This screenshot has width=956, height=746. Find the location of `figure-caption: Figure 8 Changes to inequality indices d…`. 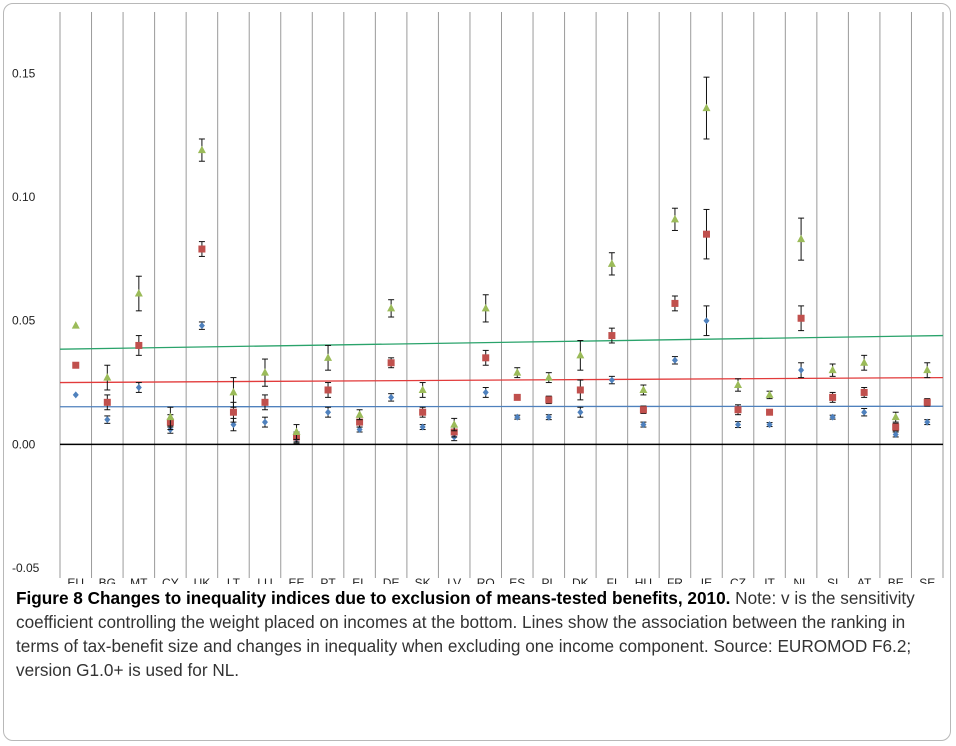

figure-caption: Figure 8 Changes to inequality indices d… is located at coordinates (481, 634).